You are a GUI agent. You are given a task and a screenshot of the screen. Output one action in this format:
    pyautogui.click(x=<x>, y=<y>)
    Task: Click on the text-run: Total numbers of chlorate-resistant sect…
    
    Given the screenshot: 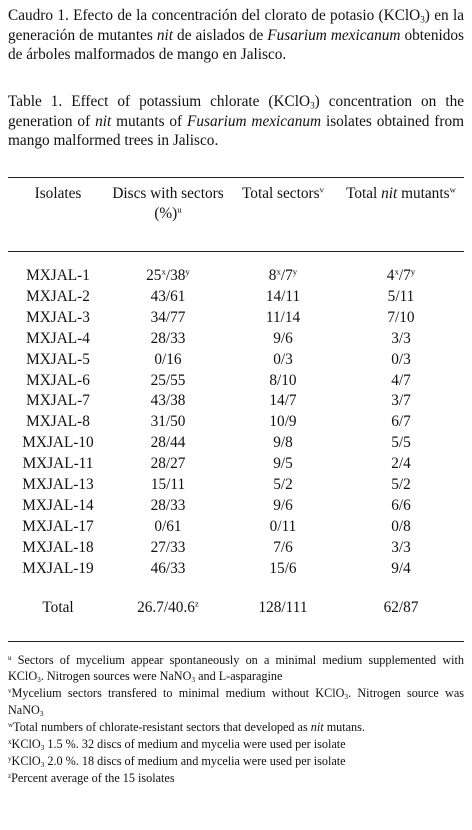 What is the action you would take?
    pyautogui.click(x=162, y=726)
    